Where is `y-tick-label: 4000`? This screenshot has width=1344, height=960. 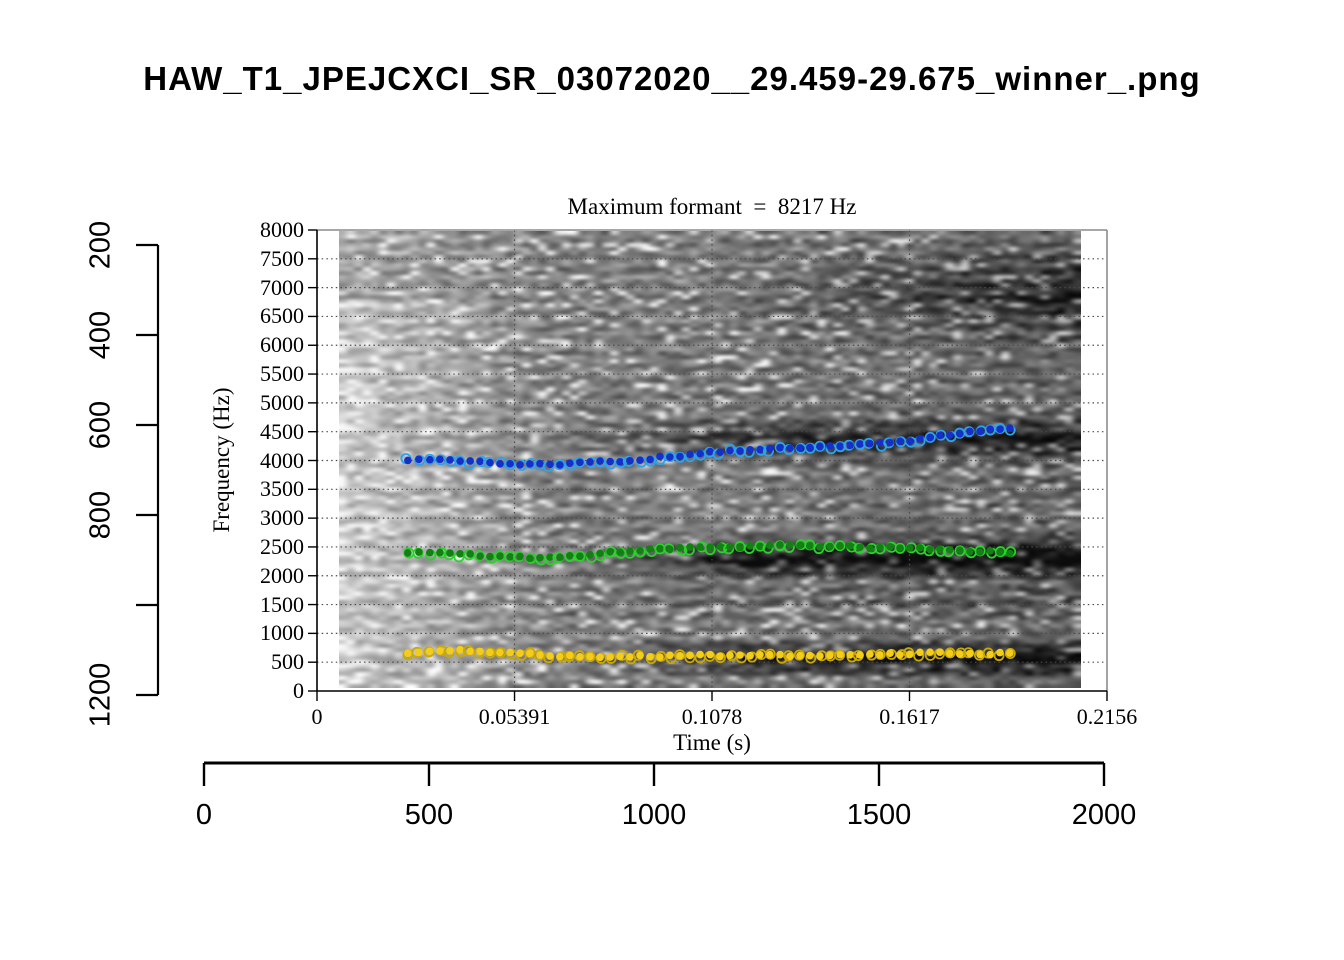
y-tick-label: 4000 is located at coordinates (282, 460).